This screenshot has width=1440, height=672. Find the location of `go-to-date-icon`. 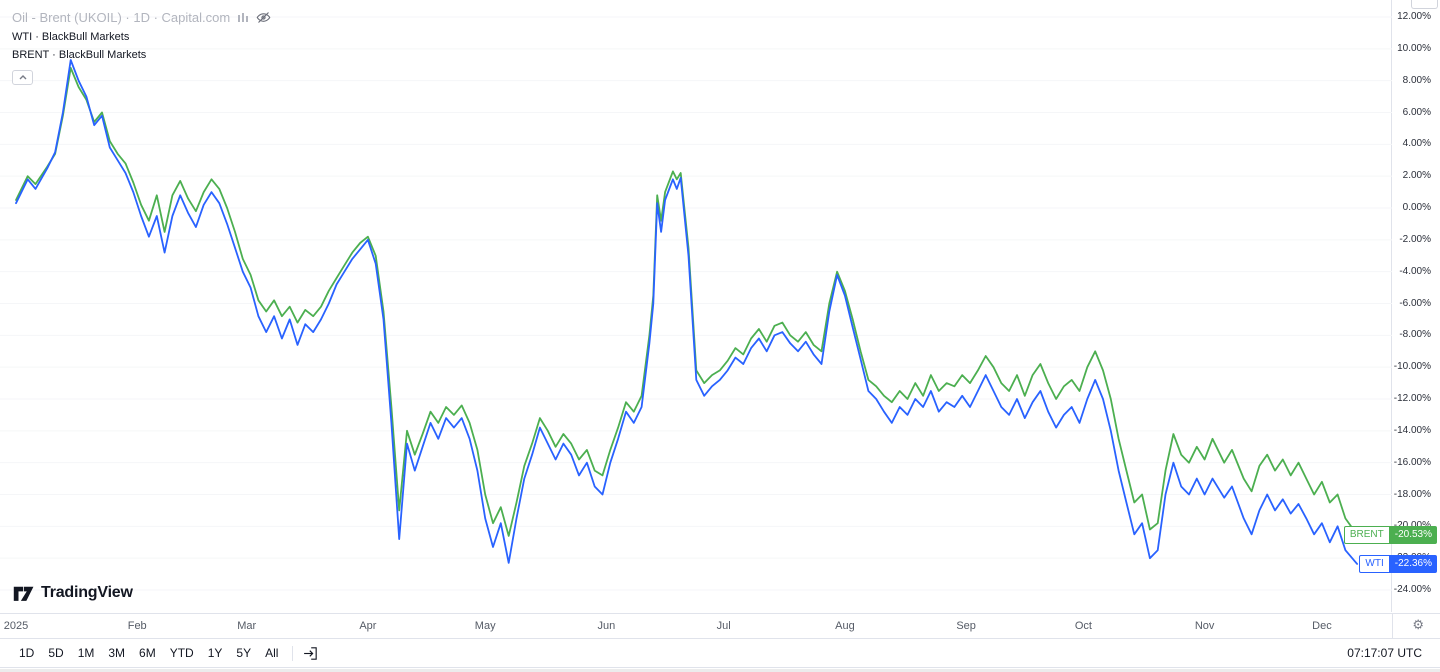

go-to-date-icon is located at coordinates (310, 653).